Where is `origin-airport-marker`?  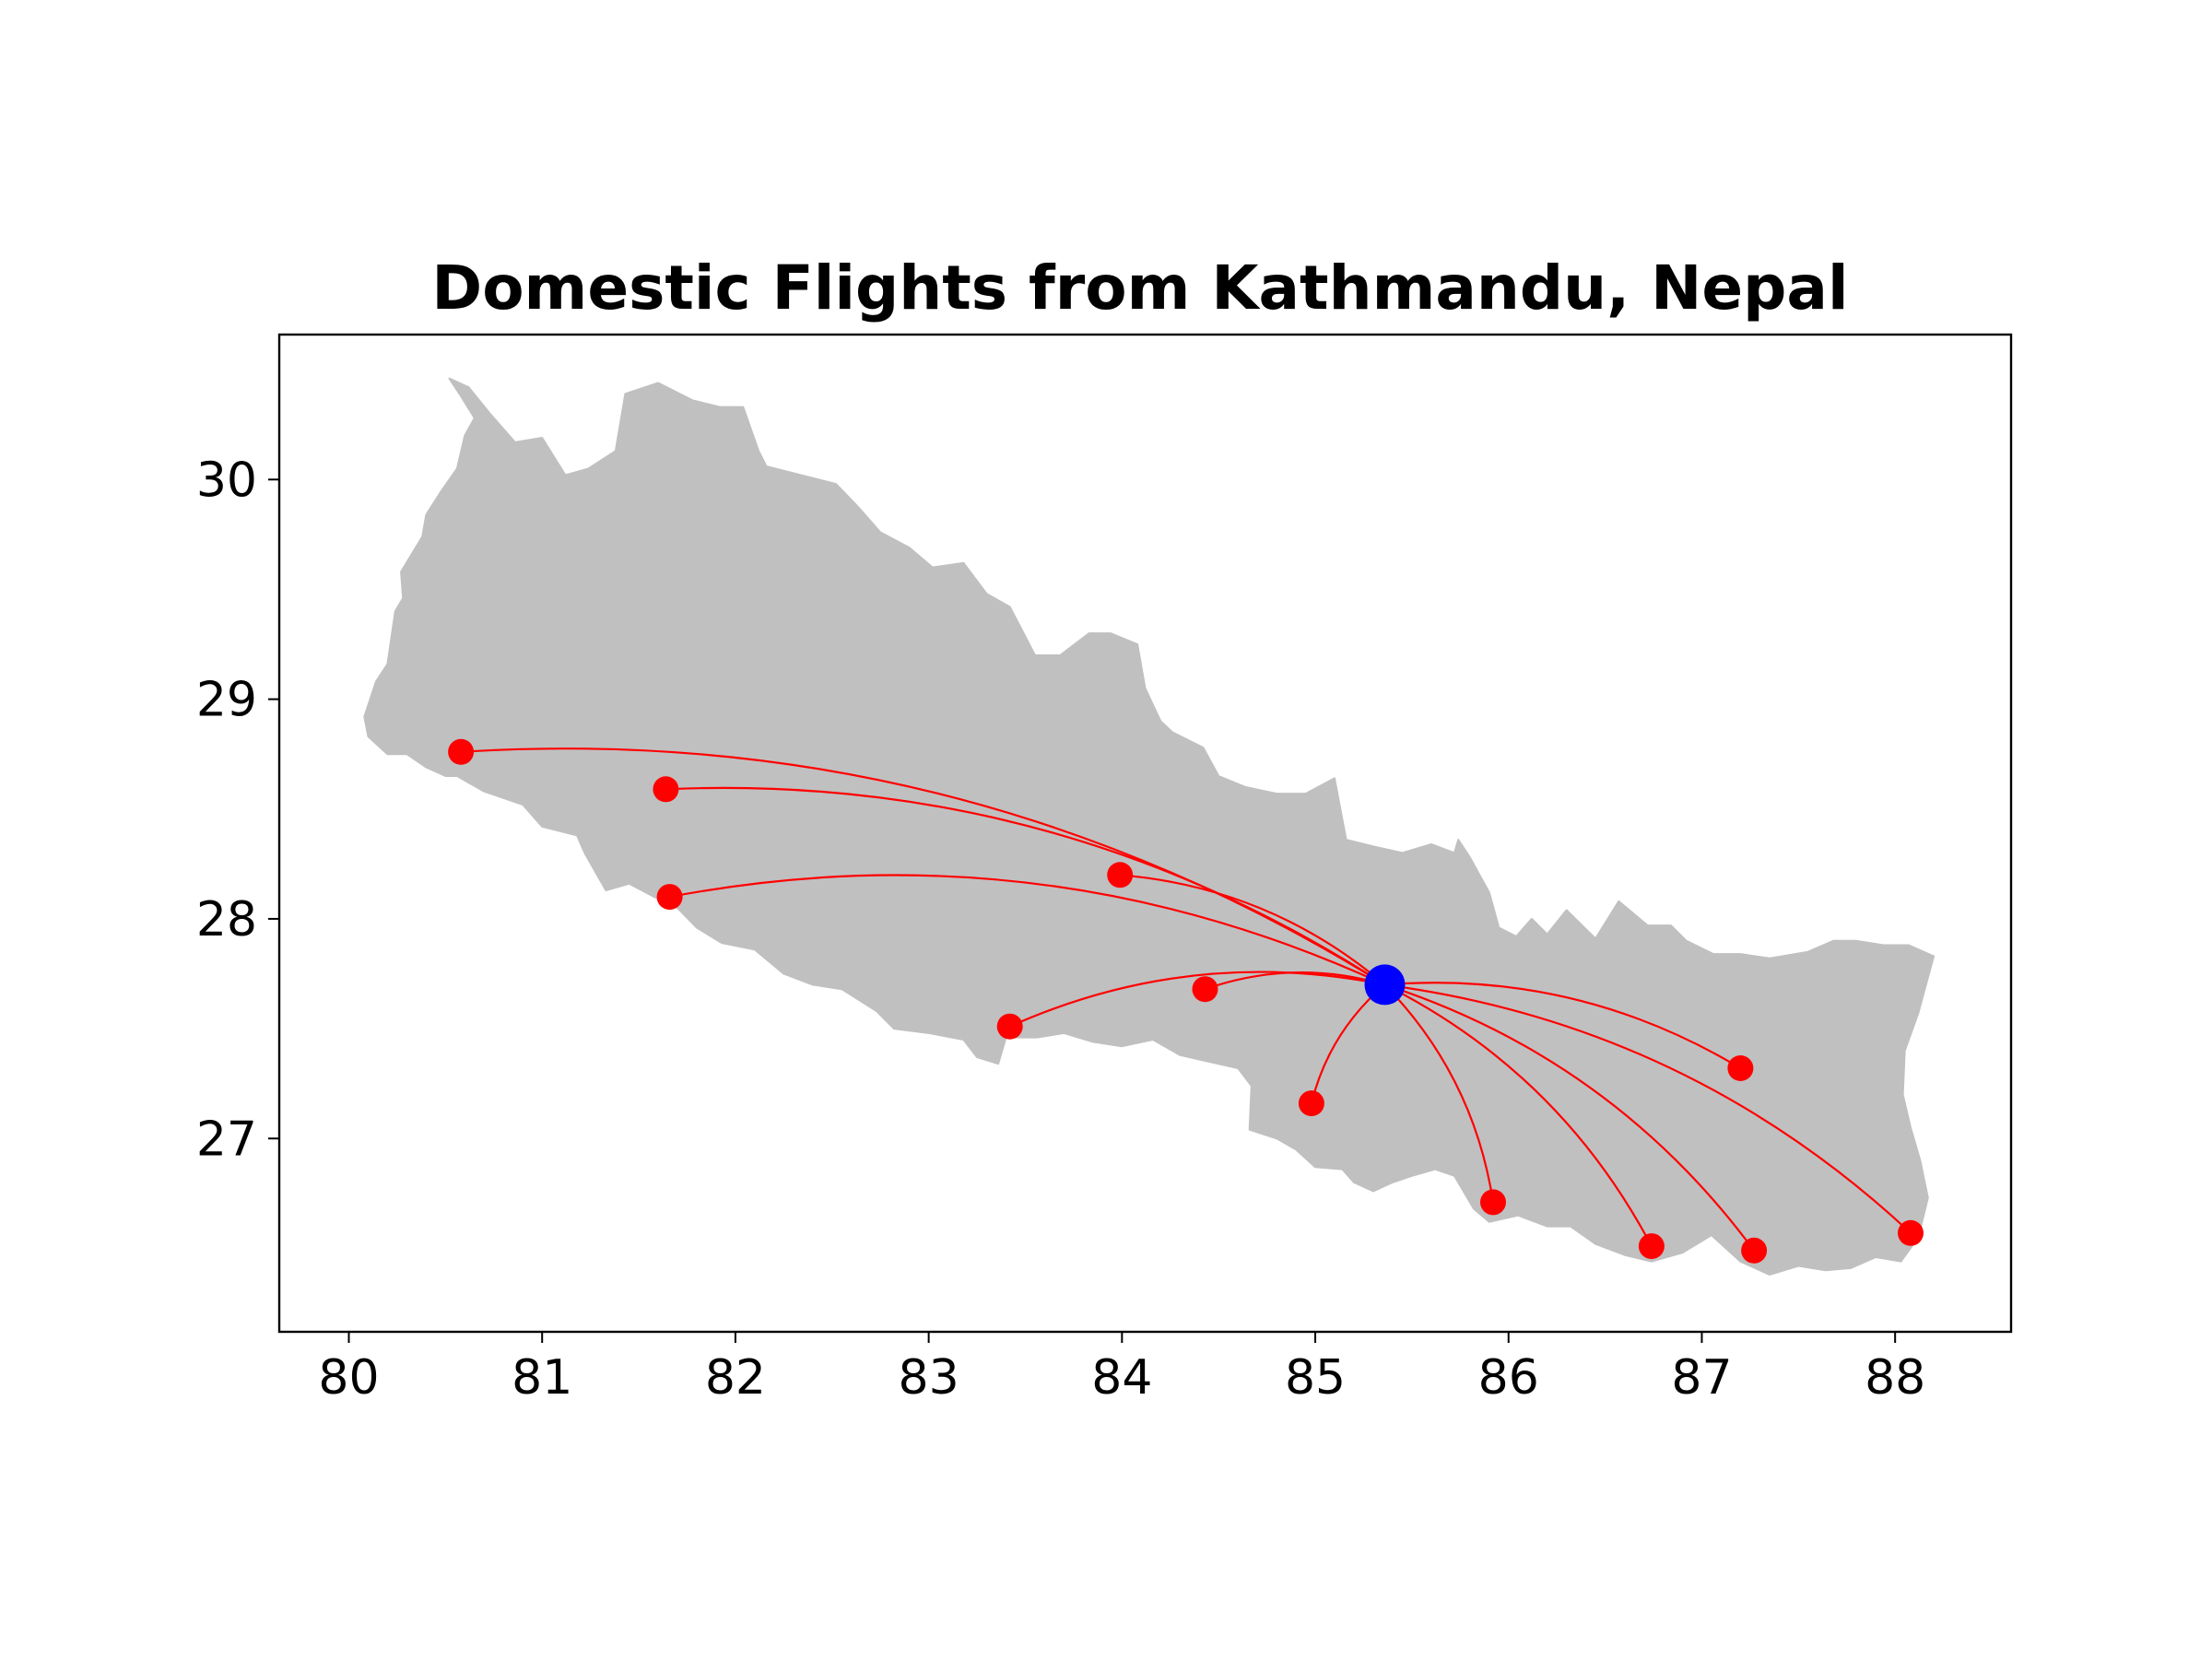 origin-airport-marker is located at coordinates (1385, 985).